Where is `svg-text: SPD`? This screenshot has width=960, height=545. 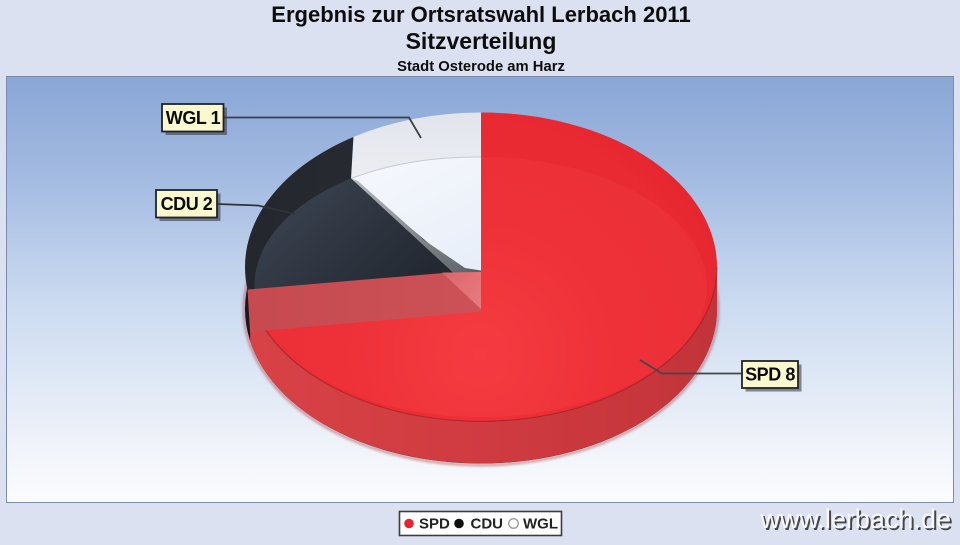 svg-text: SPD is located at coordinates (434, 524).